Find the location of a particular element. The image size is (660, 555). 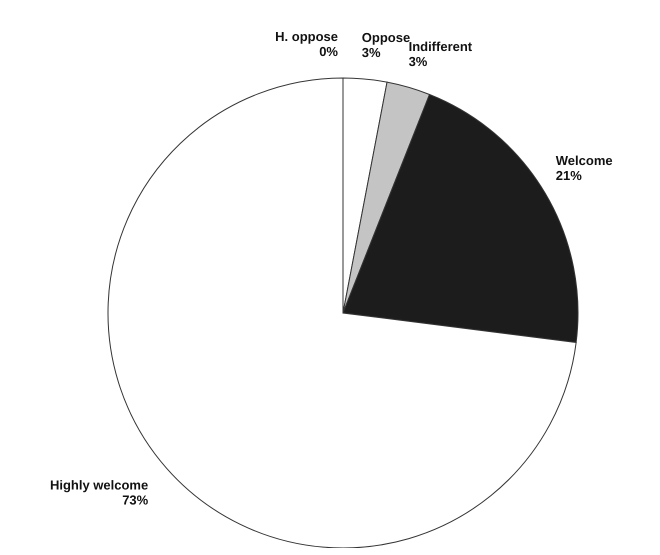

slice-label: Highly welcome is located at coordinates (99, 484).